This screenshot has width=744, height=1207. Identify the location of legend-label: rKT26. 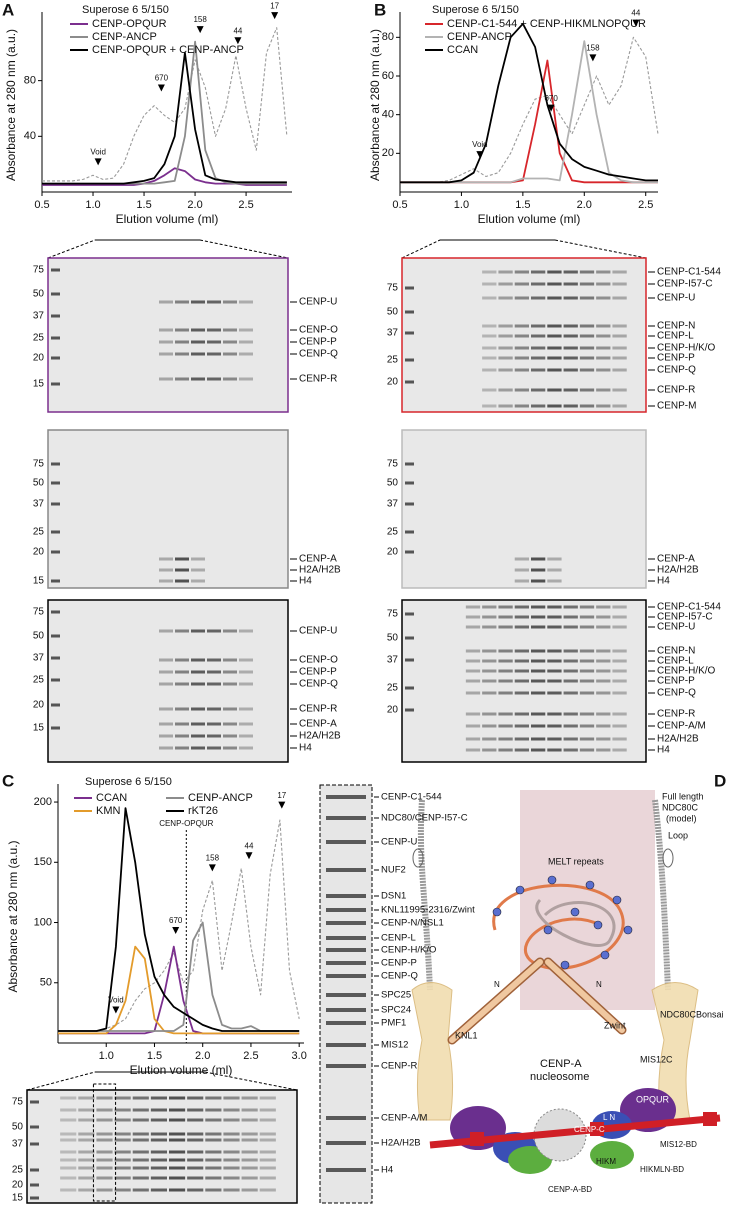
(203, 811).